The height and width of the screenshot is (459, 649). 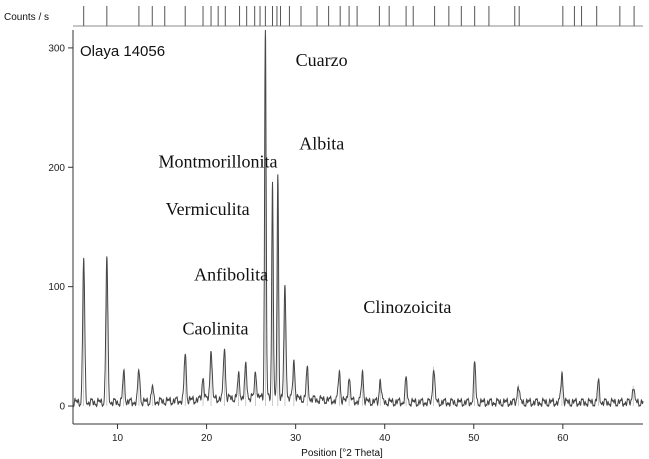 I want to click on mineral-label: Caolinita, so click(x=216, y=328).